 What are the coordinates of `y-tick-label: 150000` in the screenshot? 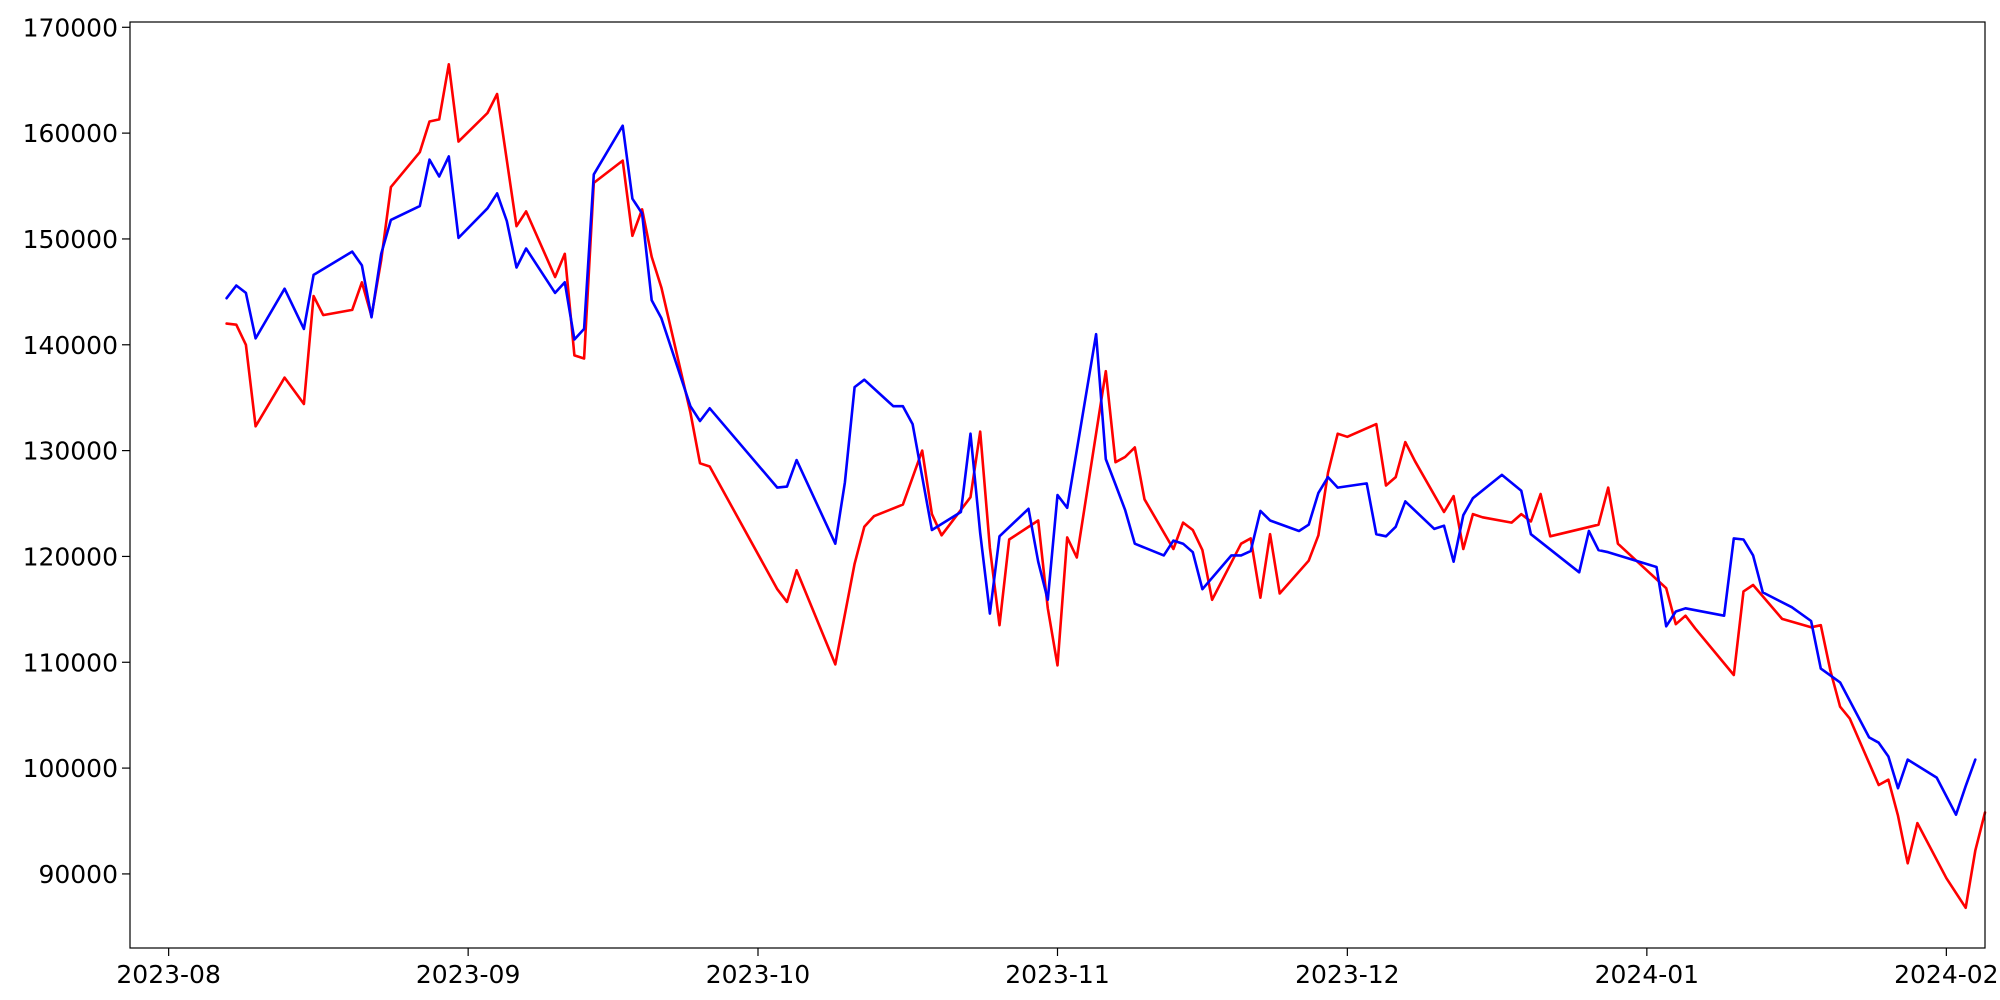 It's located at (70, 239).